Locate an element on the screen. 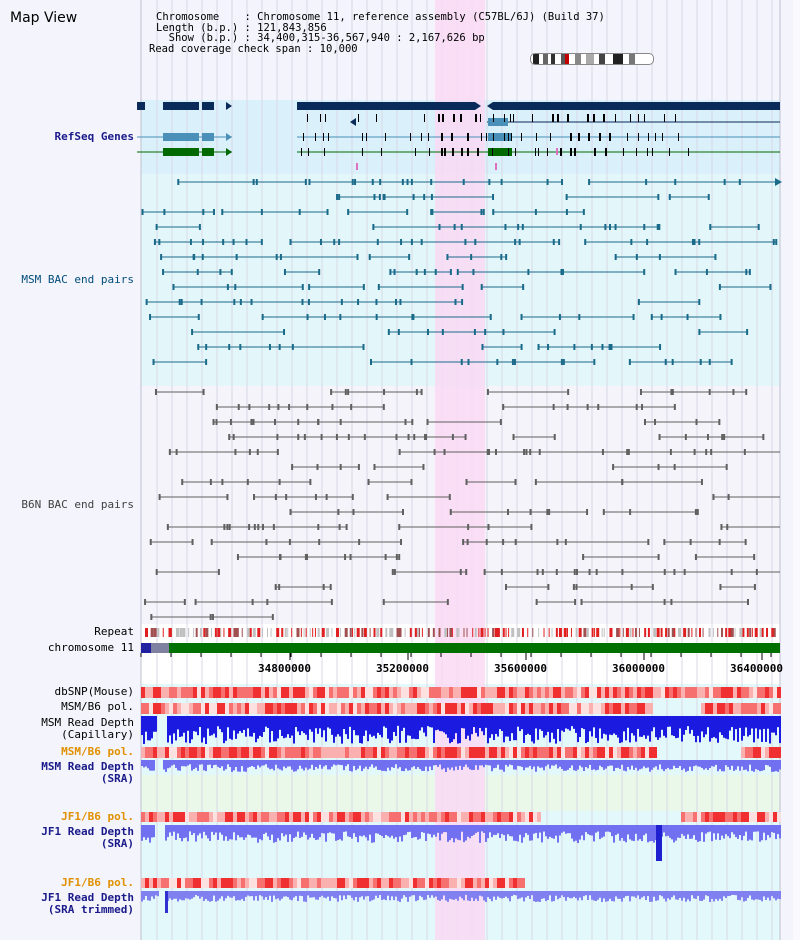 This screenshot has width=800, height=940. track-label-jf1-b6-pol-2: JF1/B6 pol. is located at coordinates (97, 882).